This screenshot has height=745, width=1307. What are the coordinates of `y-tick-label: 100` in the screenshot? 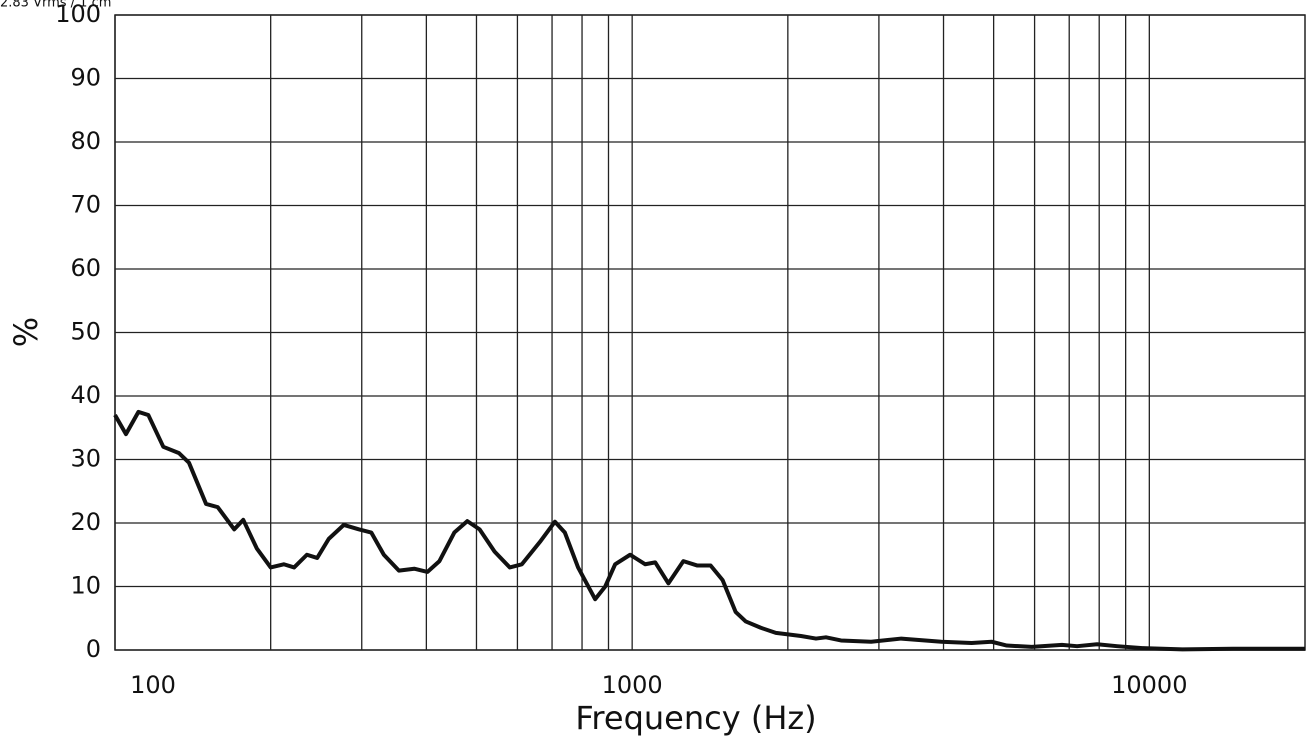 It's located at (78, 14).